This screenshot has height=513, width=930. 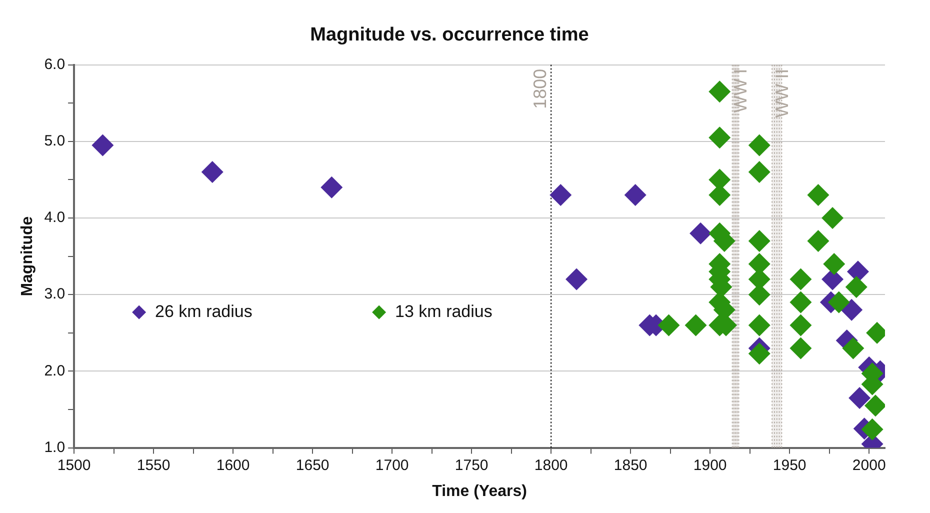 What do you see at coordinates (55, 141) in the screenshot?
I see `y-tick-label: 5.0` at bounding box center [55, 141].